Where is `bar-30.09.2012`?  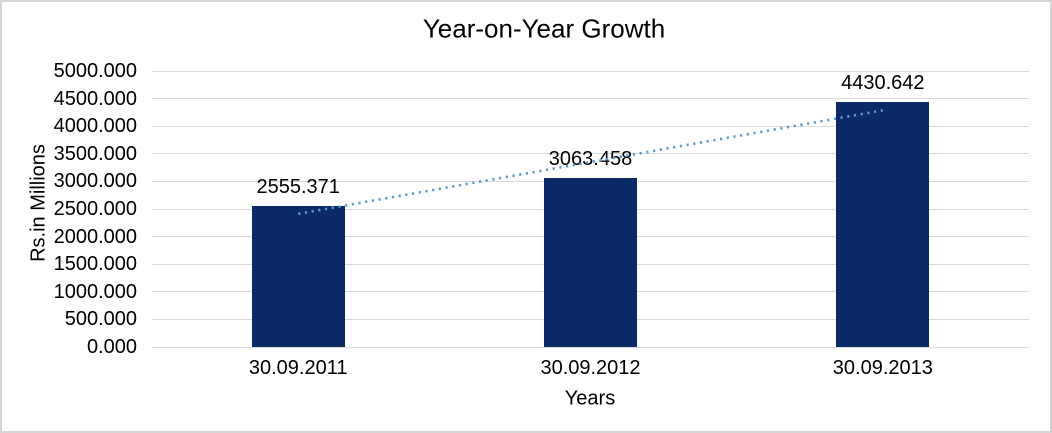
bar-30.09.2012 is located at coordinates (590, 262).